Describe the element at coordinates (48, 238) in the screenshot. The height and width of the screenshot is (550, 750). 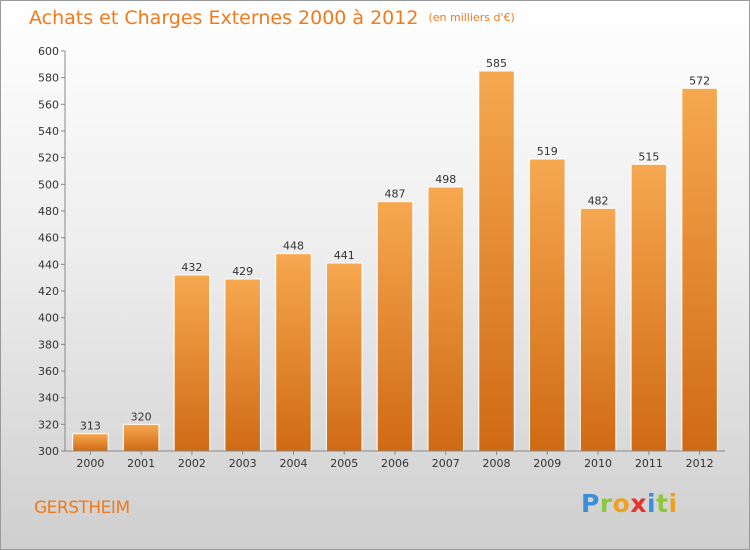
I see `y-tick-label: 460` at that location.